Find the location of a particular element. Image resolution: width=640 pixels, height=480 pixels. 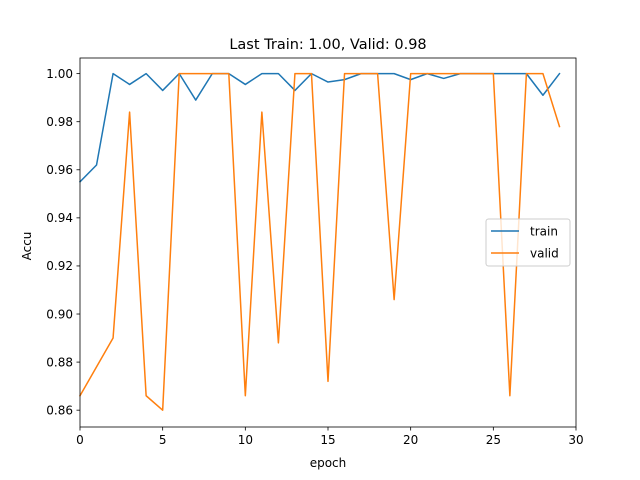

x-tick-label: 0 is located at coordinates (80, 440).